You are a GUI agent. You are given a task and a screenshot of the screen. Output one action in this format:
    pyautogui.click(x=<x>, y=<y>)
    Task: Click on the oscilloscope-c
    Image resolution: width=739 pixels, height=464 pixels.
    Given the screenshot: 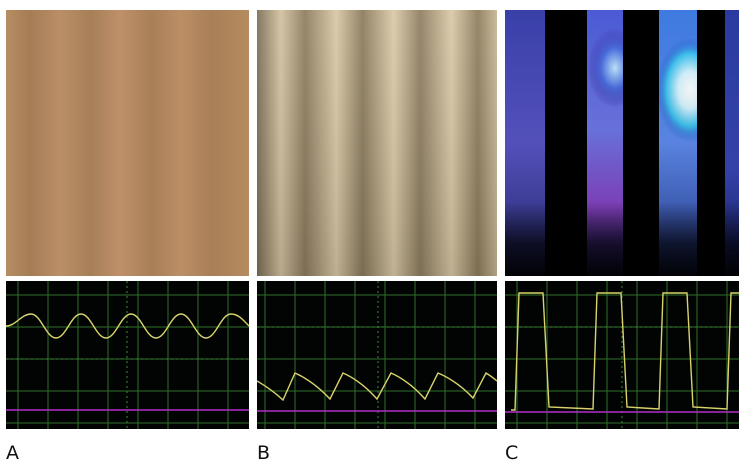 What is the action you would take?
    pyautogui.click(x=622, y=355)
    